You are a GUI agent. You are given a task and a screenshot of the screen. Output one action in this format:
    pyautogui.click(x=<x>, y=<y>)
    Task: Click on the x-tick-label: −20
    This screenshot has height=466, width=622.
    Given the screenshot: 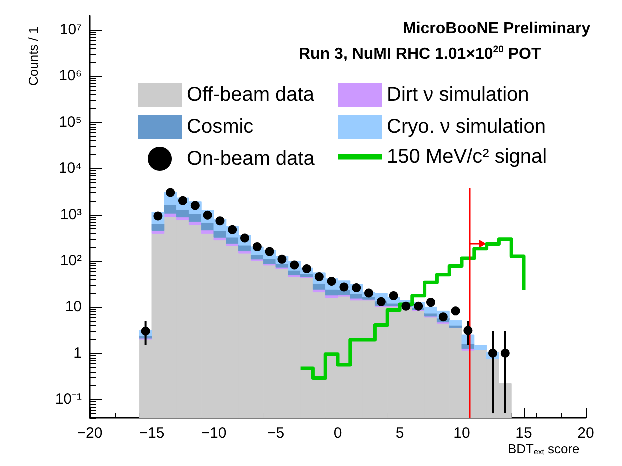 What is the action you would take?
    pyautogui.click(x=90, y=433)
    